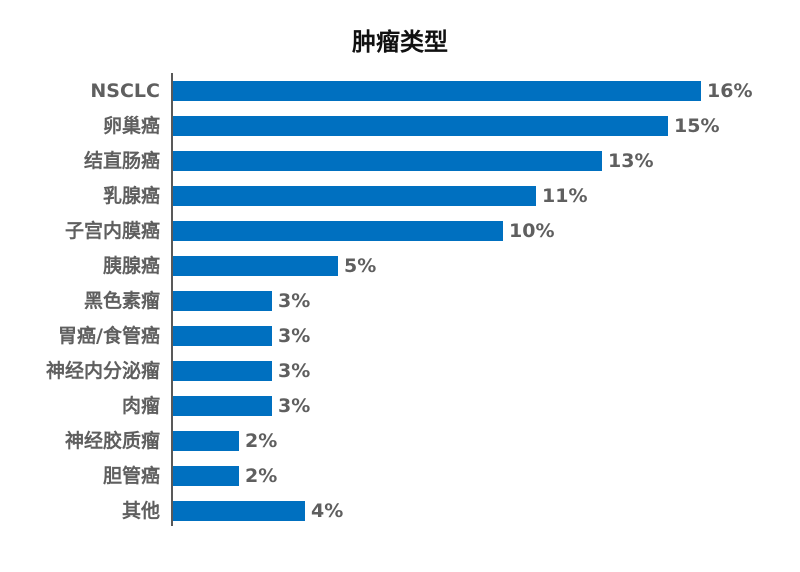 The image size is (800, 572). What do you see at coordinates (131, 195) in the screenshot?
I see `category-label: 乳腺癌` at bounding box center [131, 195].